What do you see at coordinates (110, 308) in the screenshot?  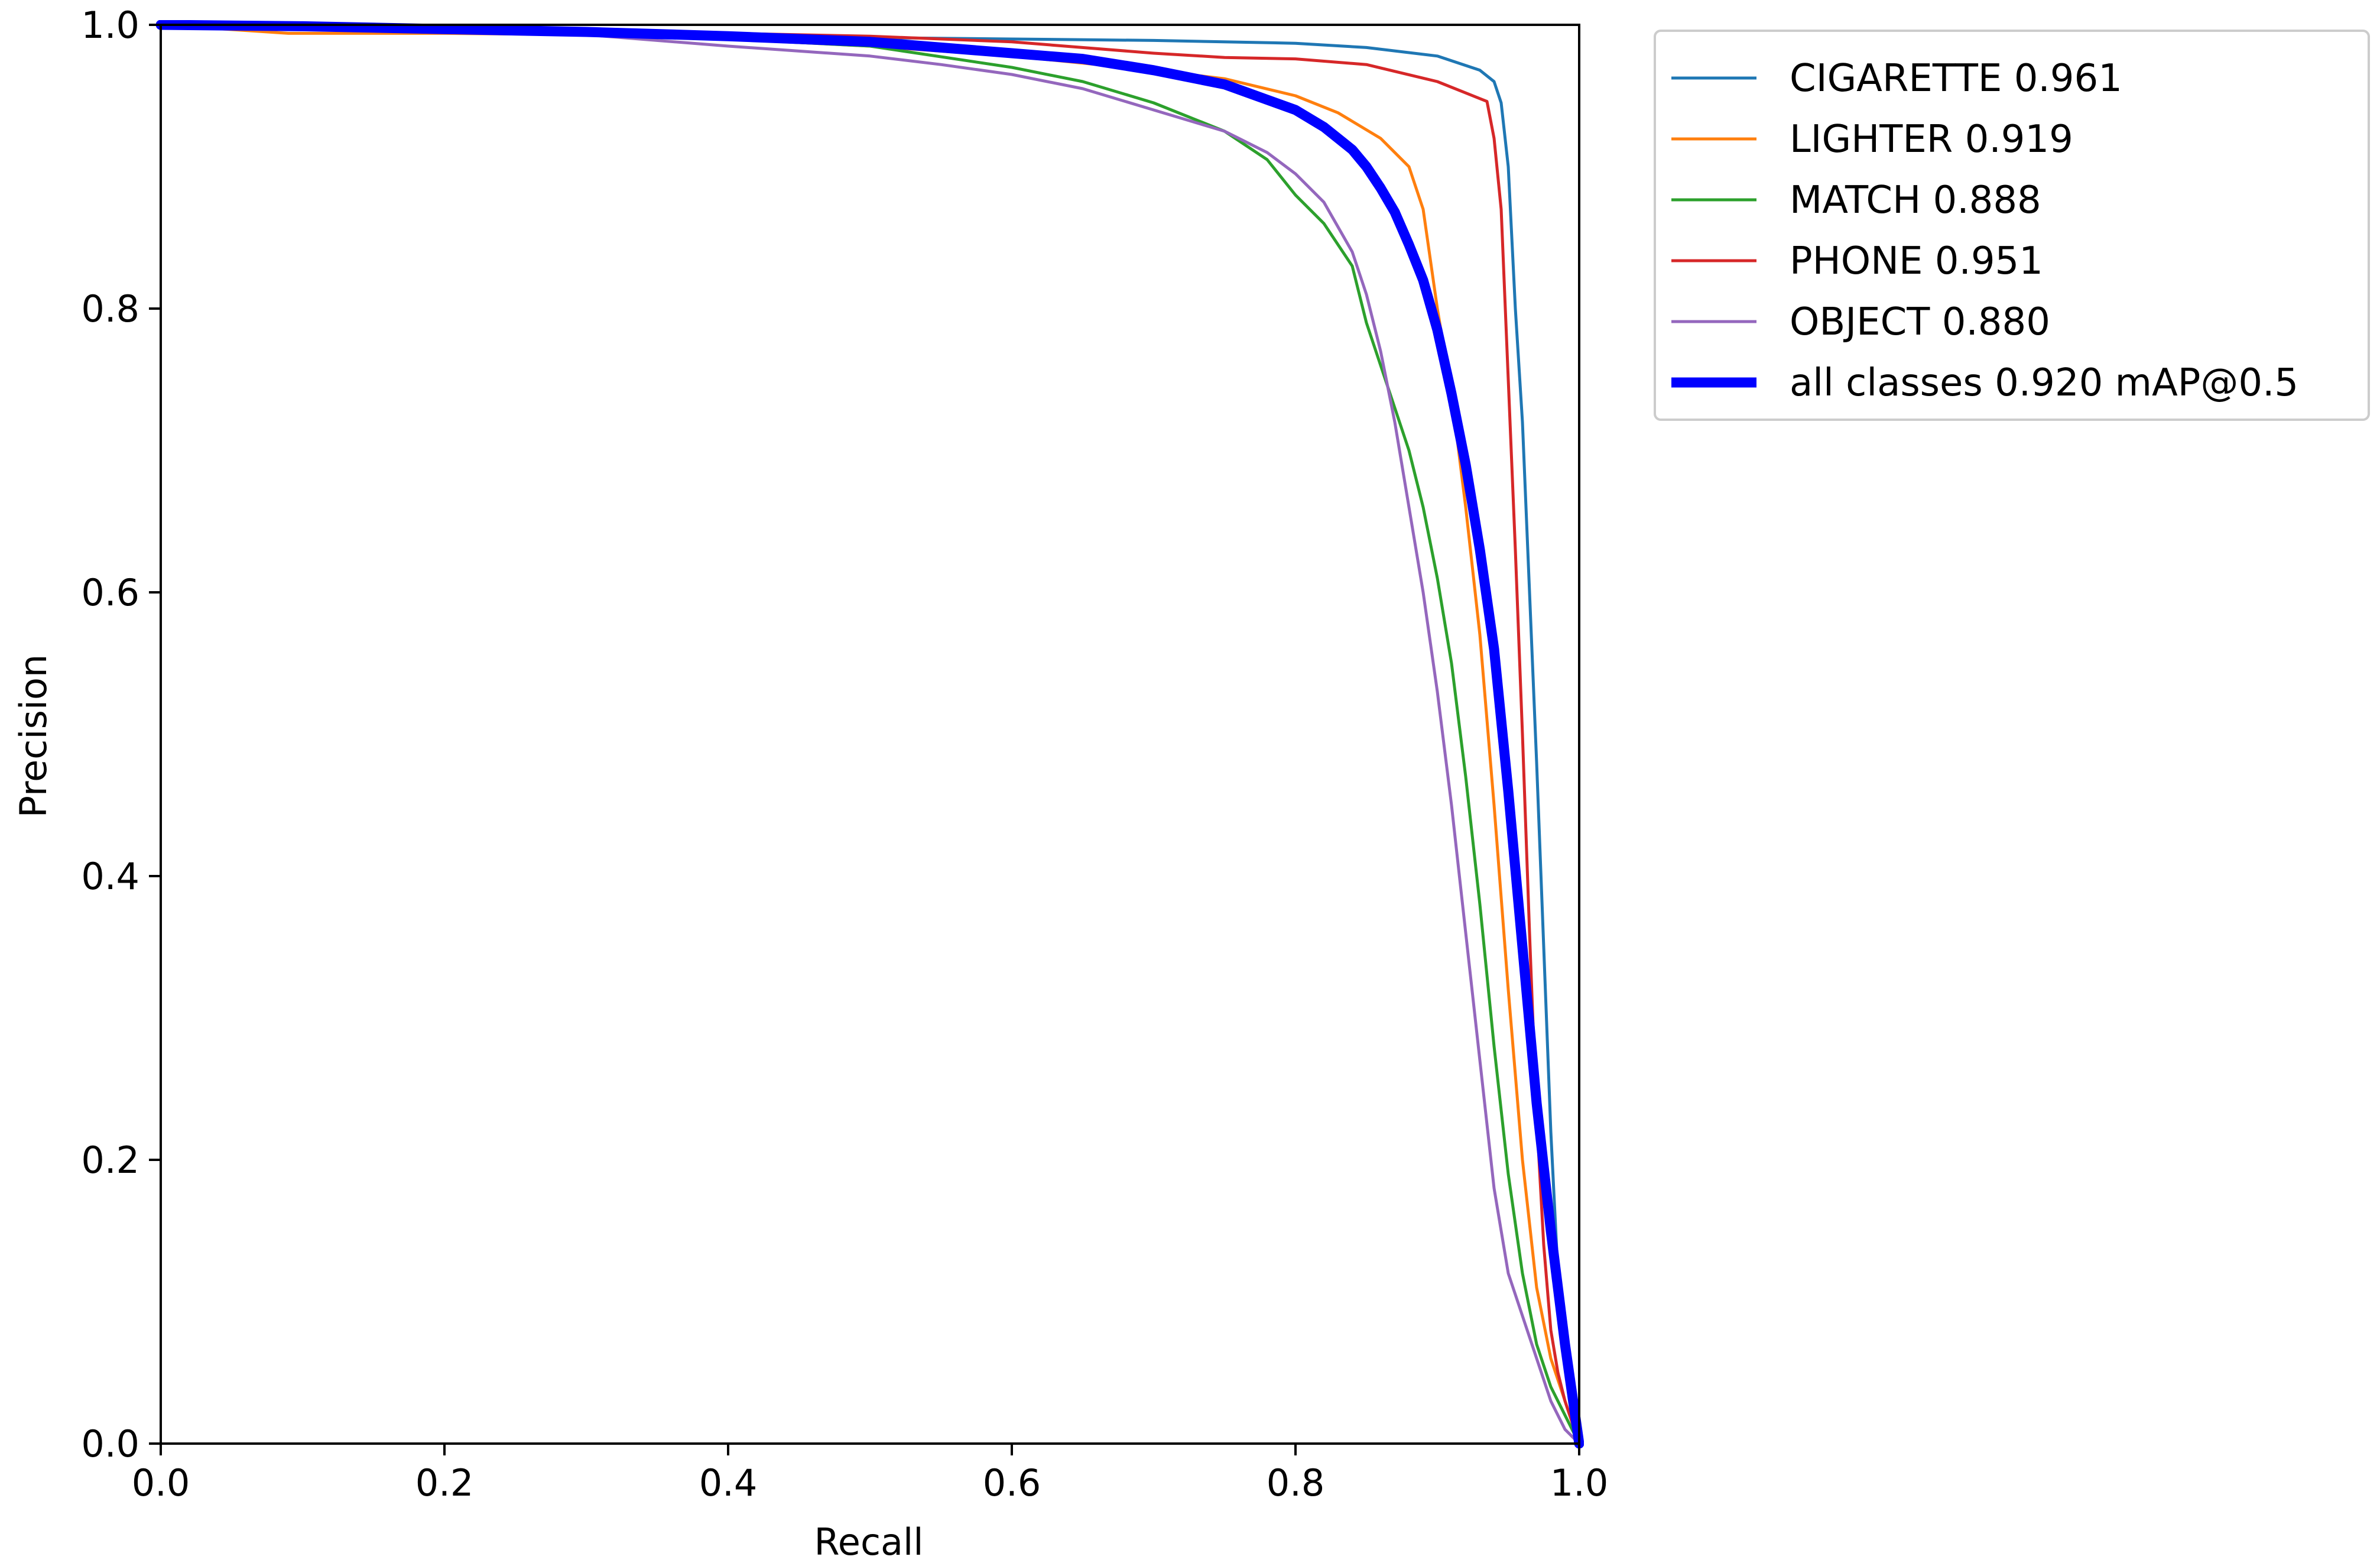 I see `y-tick-label-4: 0.8` at bounding box center [110, 308].